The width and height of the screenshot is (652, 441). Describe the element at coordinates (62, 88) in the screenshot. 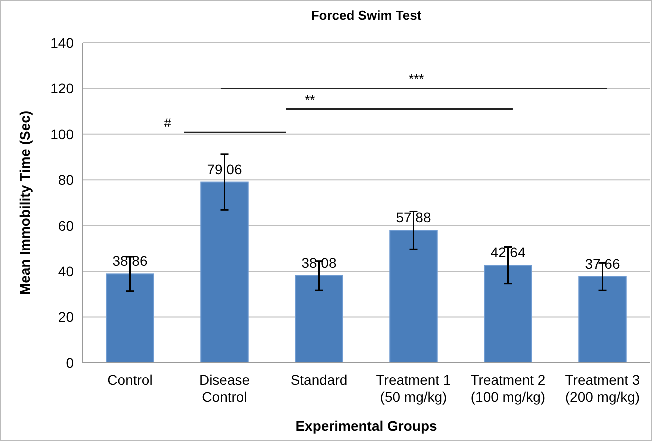

I see `y-tick-label: 120` at that location.